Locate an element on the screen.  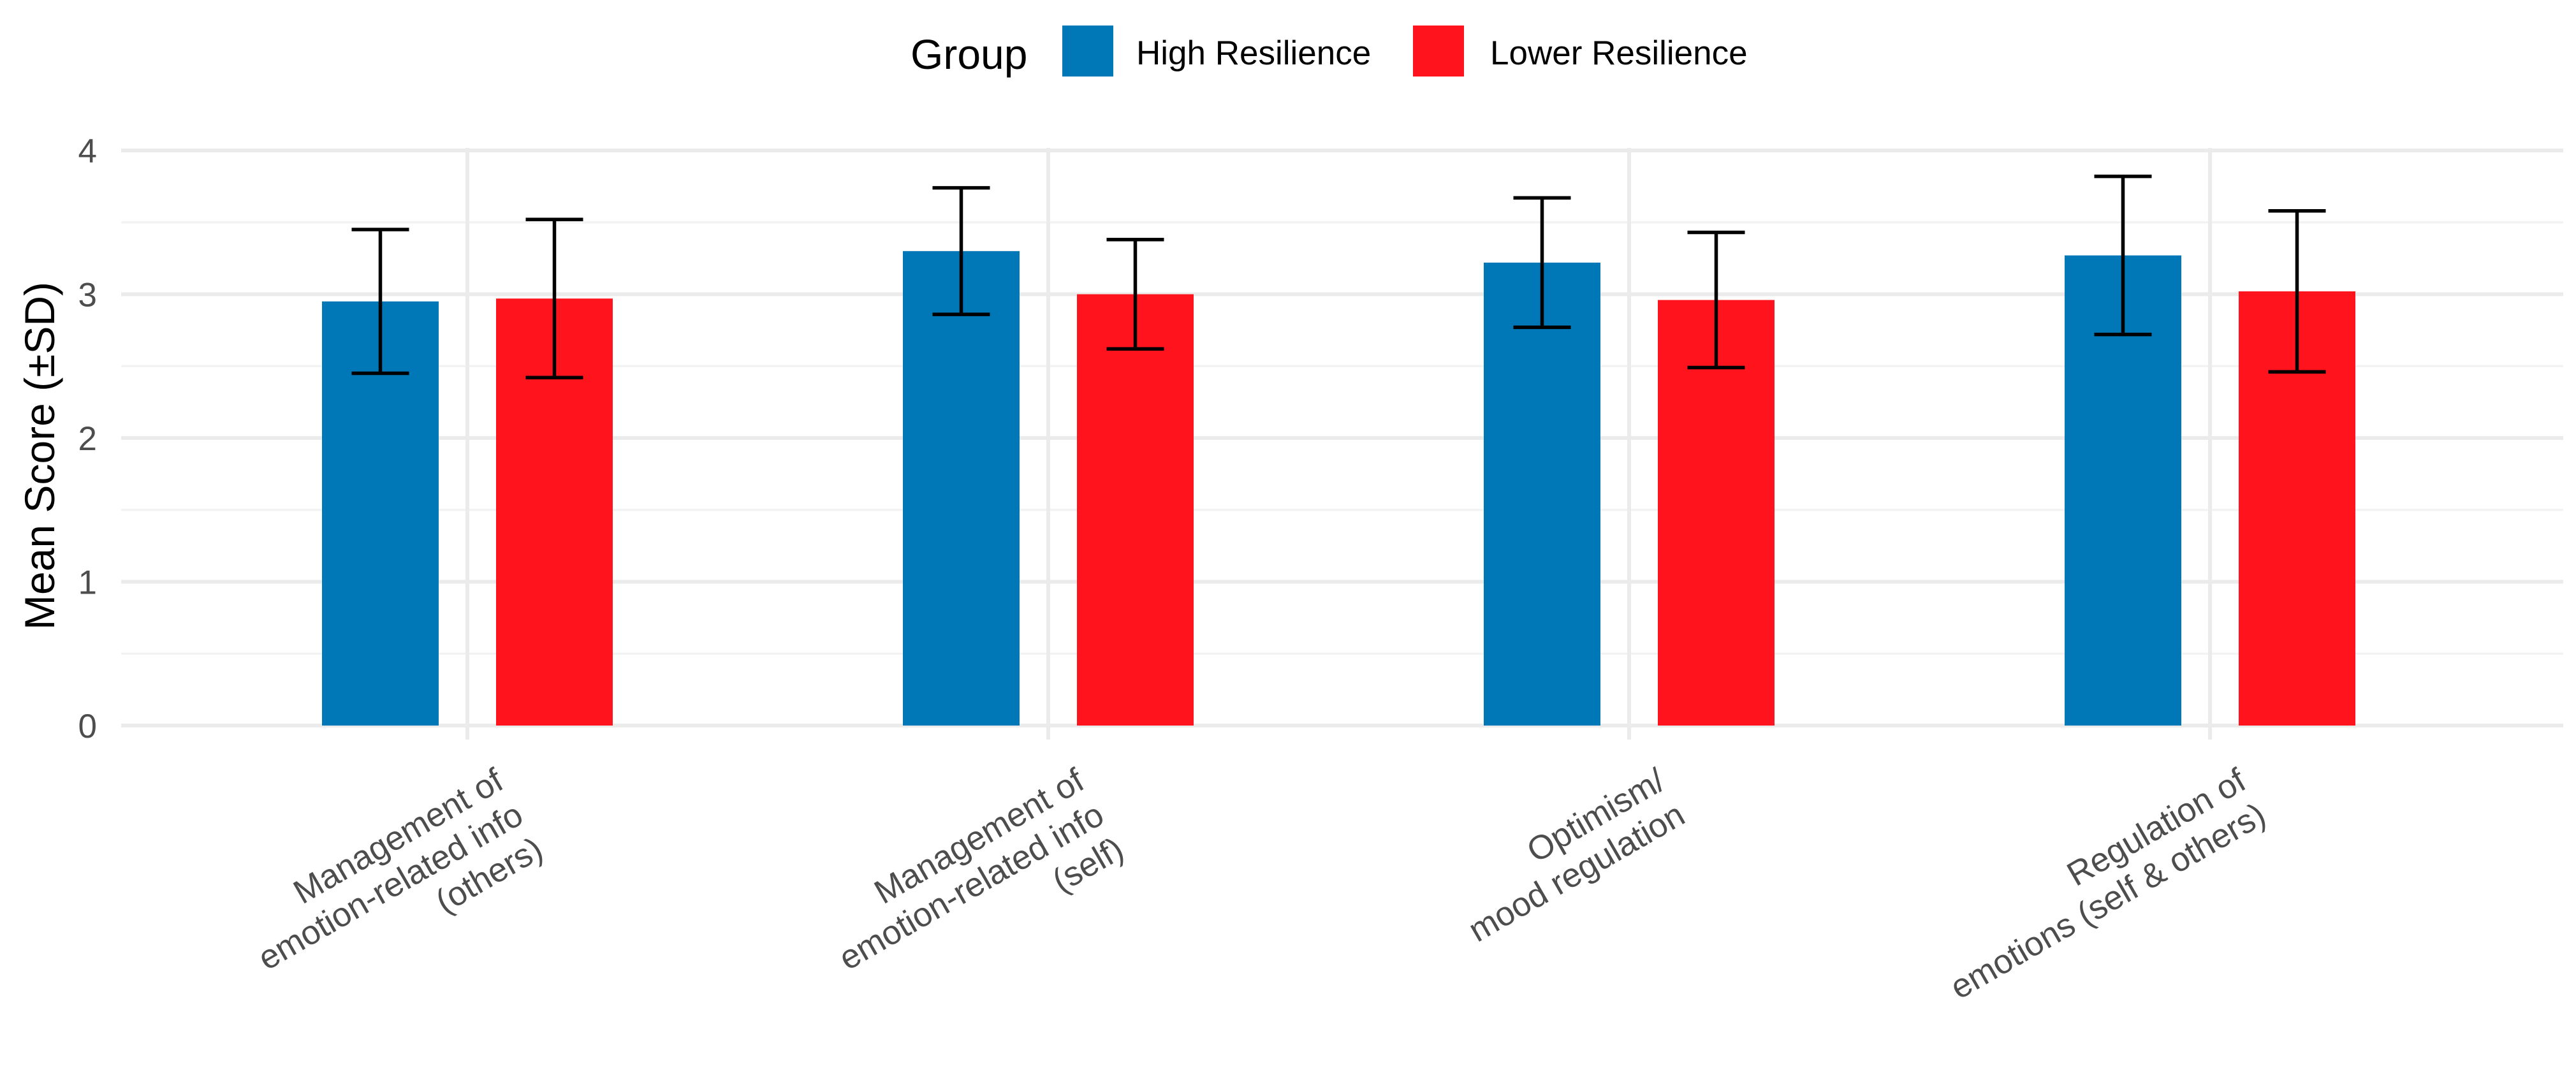
legend-label-lower: Lower Resilience is located at coordinates (1619, 53).